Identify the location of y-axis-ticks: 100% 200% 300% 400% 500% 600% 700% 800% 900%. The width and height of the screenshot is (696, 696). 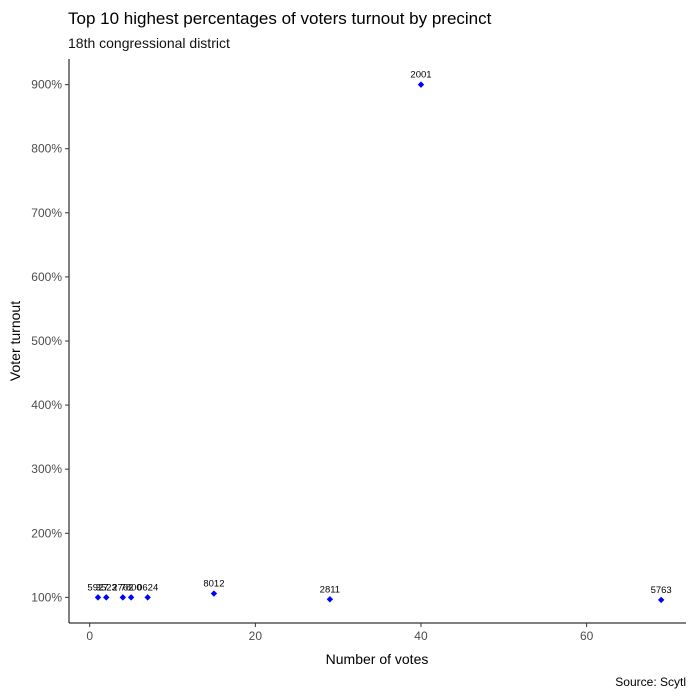
(50, 341).